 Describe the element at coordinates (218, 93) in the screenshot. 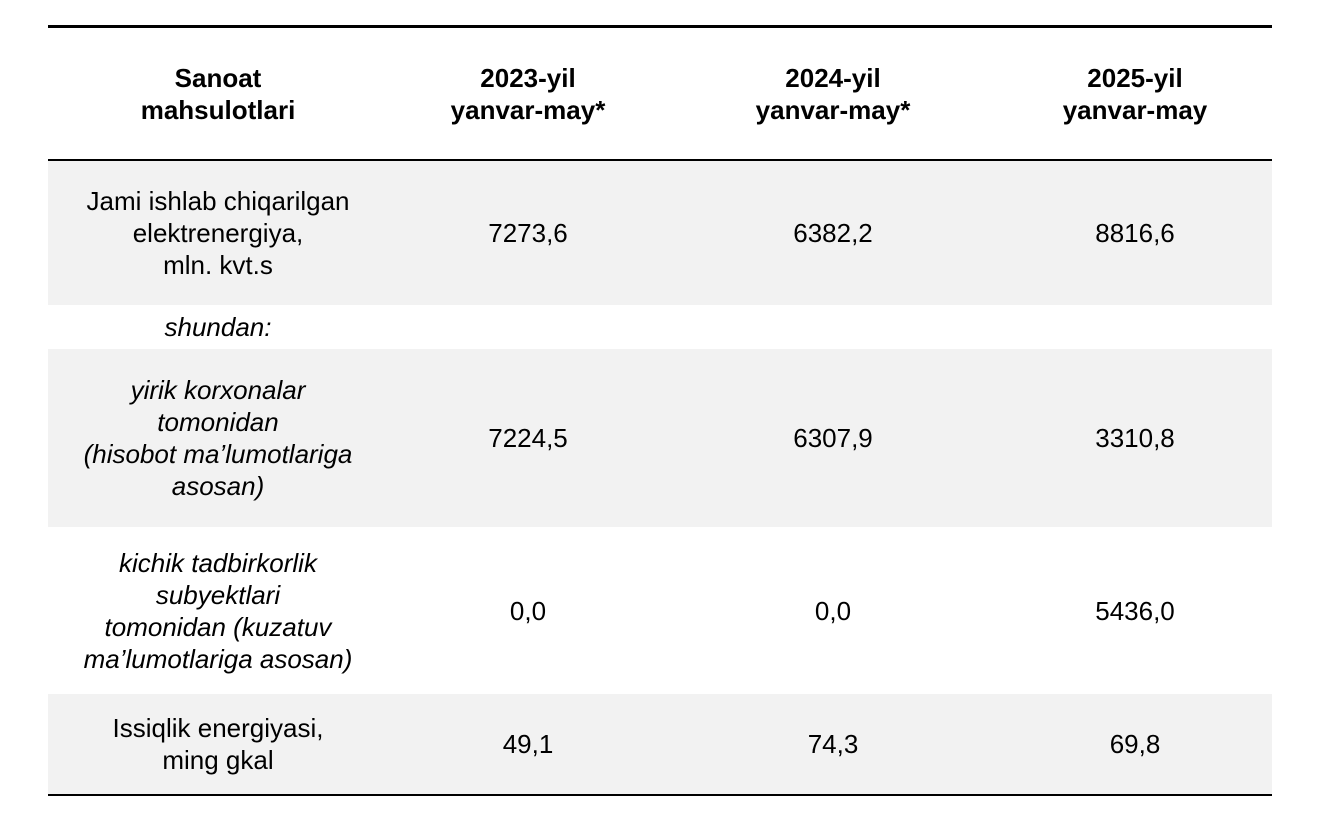

I see `header-products: Sanoat mahsulotlari` at that location.